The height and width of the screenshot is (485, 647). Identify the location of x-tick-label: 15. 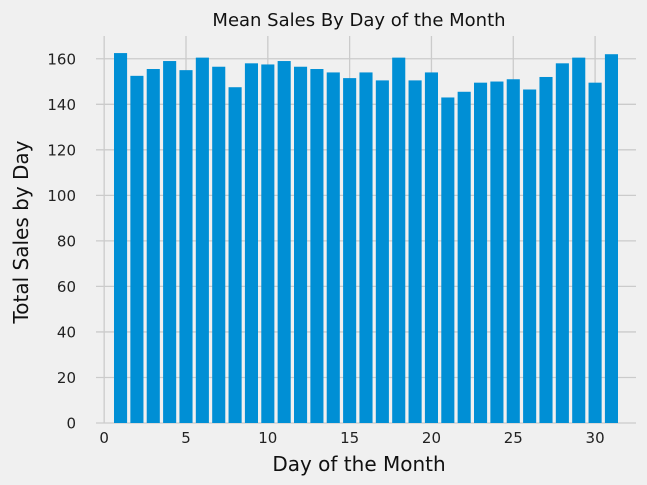
(349, 438).